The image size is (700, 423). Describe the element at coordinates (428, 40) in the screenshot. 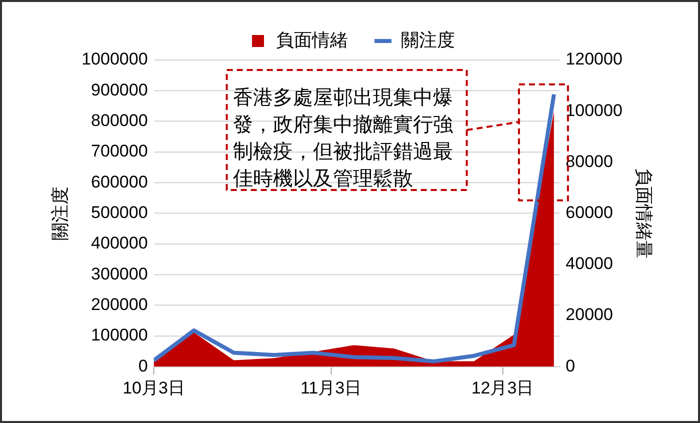

I see `legend-label: 關注度` at that location.